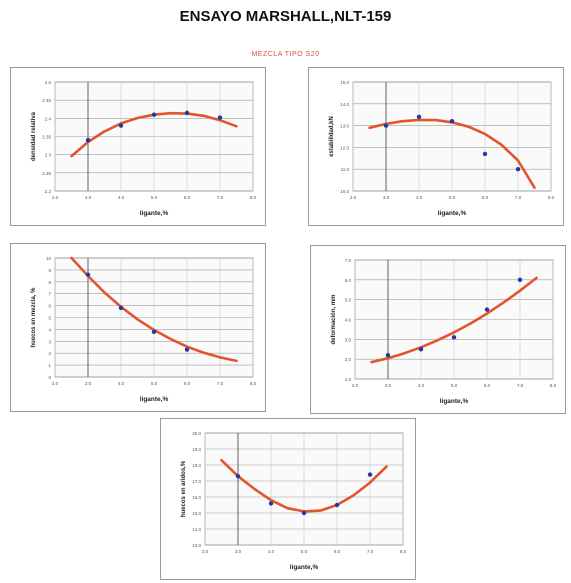 The width and height of the screenshot is (571, 583). I want to click on y-tick-label: 0, so click(49, 377).